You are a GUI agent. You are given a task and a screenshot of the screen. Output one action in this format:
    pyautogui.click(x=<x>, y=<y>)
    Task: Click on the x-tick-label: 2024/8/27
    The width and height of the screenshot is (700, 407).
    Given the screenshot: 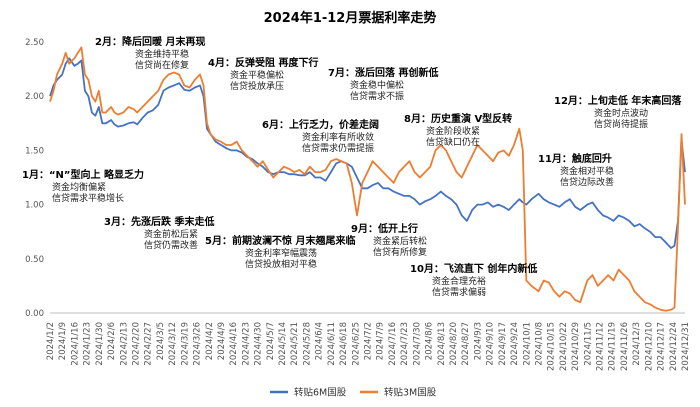 What is the action you would take?
    pyautogui.click(x=466, y=344)
    